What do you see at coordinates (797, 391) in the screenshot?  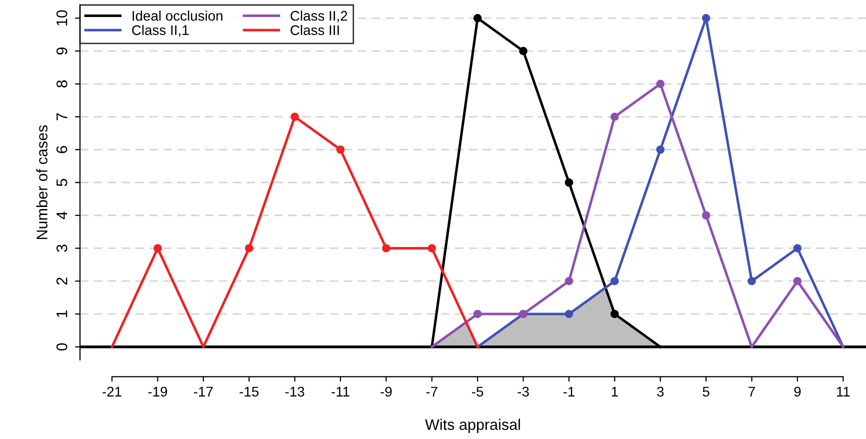 I see `x-tick-label: 9` at bounding box center [797, 391].